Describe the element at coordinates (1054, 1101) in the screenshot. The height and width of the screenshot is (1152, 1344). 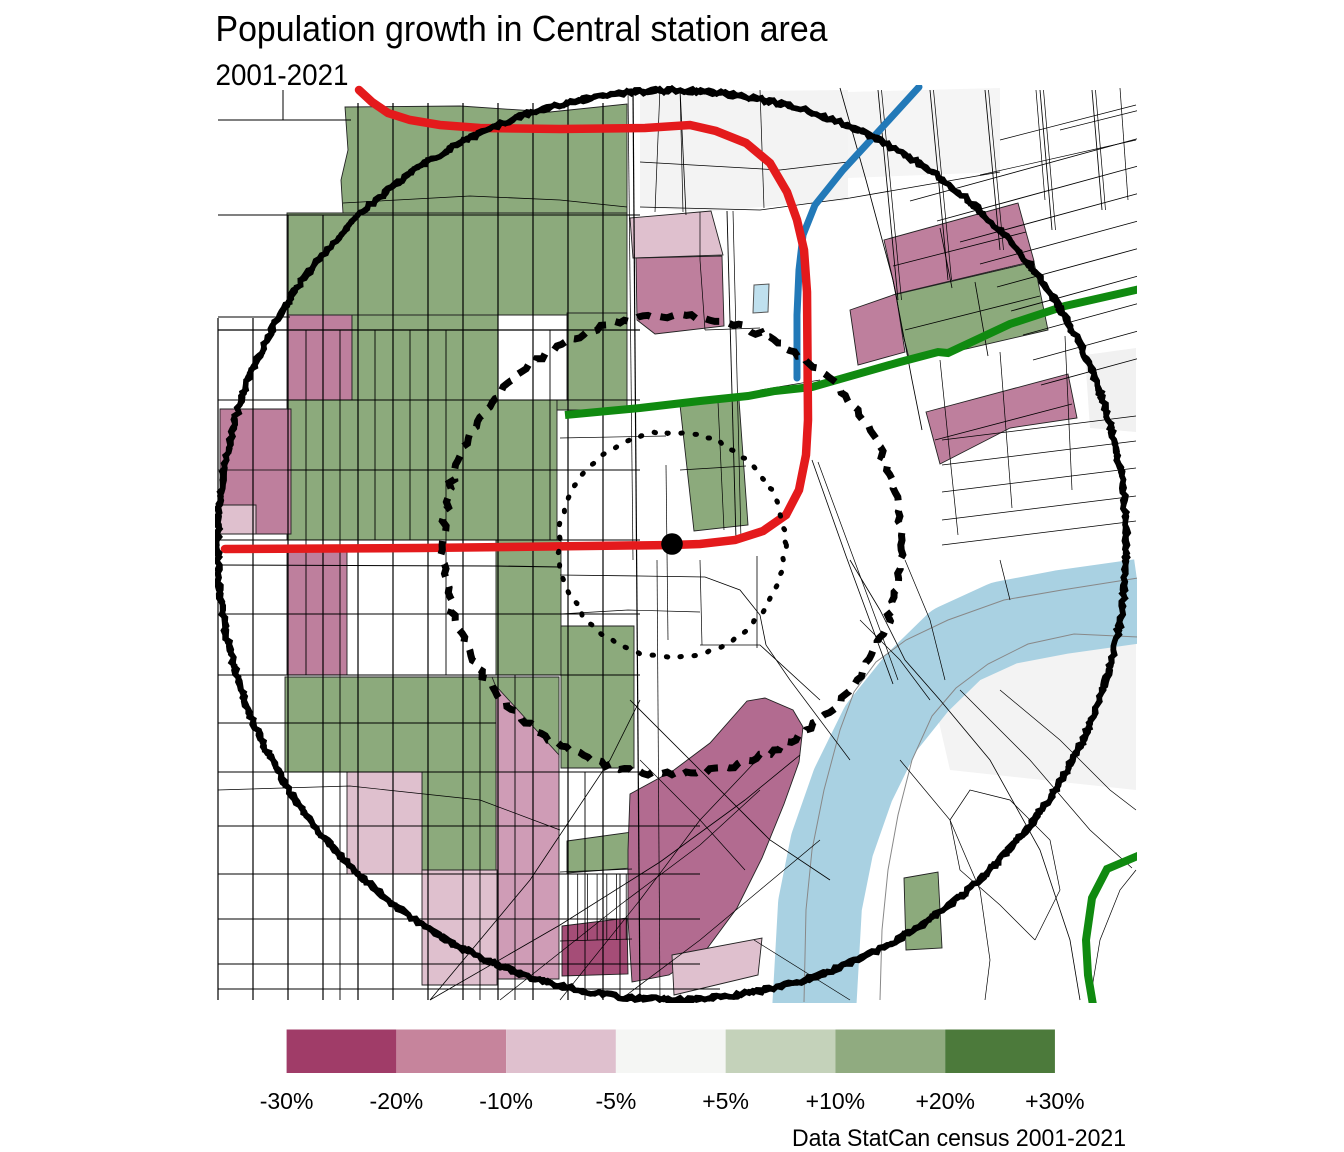
I see `svg-text: +30%` at that location.